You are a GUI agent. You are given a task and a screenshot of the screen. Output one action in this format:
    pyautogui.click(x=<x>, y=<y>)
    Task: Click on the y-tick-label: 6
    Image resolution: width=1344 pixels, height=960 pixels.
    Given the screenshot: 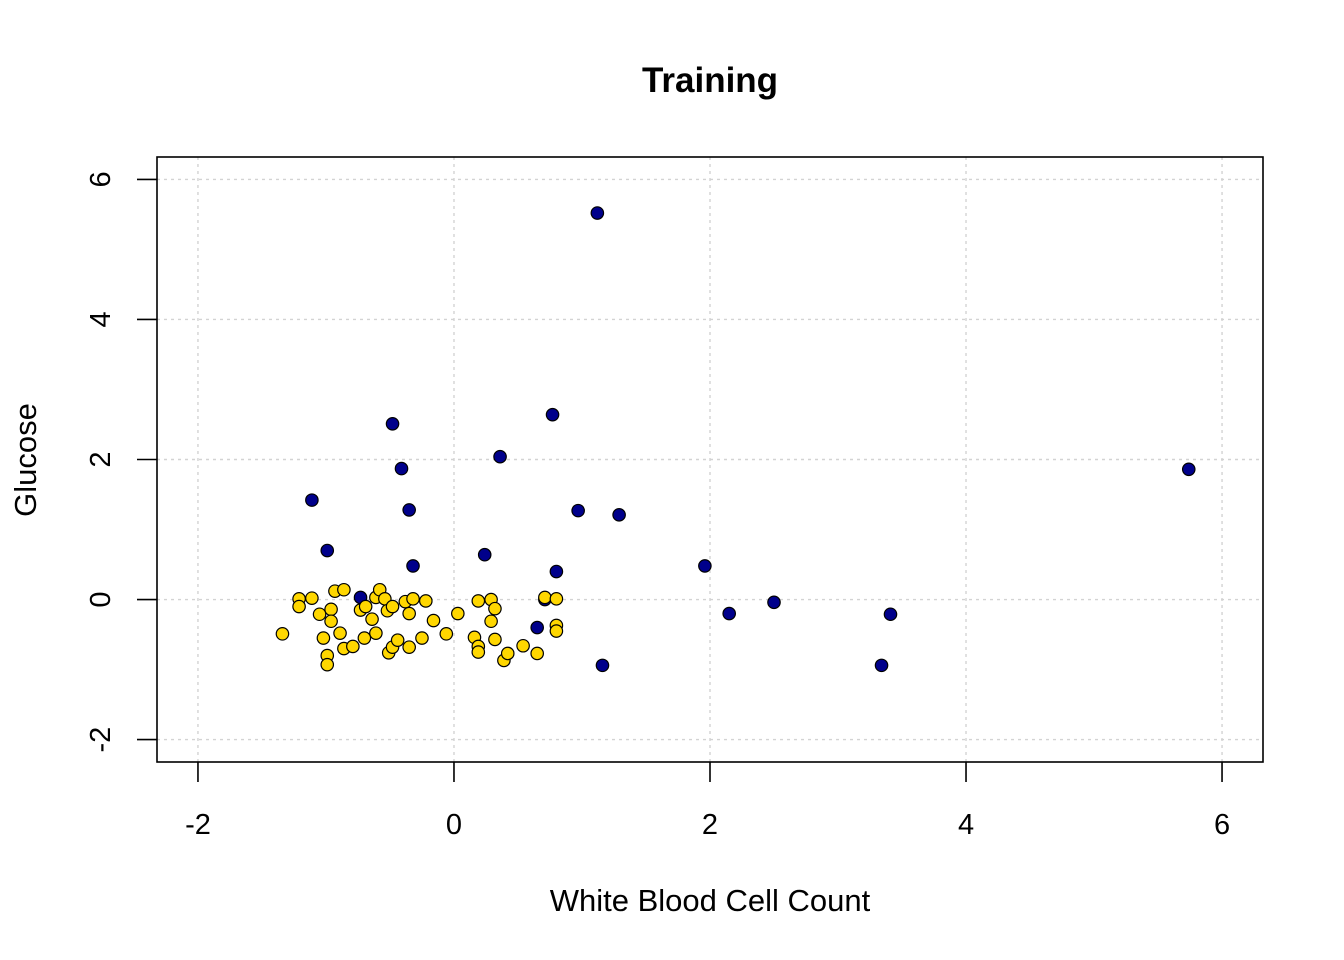 What is the action you would take?
    pyautogui.click(x=101, y=179)
    